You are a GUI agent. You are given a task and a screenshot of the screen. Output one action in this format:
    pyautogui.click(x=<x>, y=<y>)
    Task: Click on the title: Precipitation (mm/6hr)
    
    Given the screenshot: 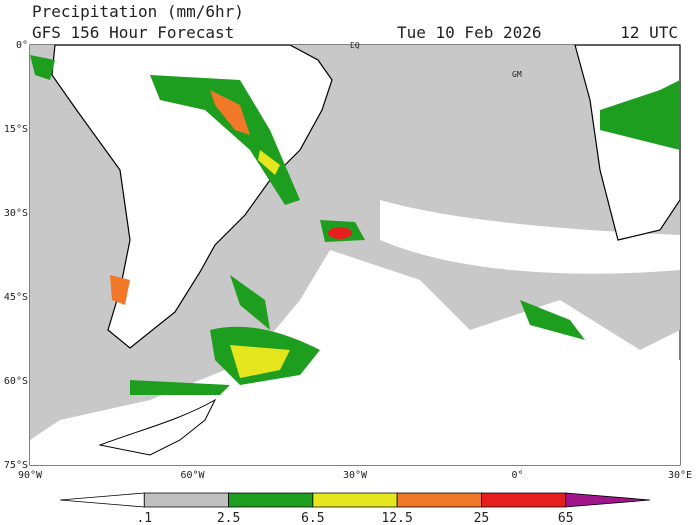 What is the action you would take?
    pyautogui.click(x=138, y=11)
    